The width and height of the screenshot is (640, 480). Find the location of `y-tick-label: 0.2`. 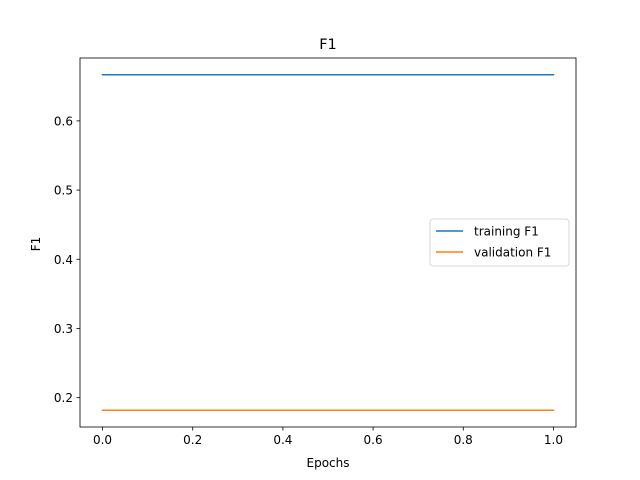

y-tick-label: 0.2 is located at coordinates (63, 398).